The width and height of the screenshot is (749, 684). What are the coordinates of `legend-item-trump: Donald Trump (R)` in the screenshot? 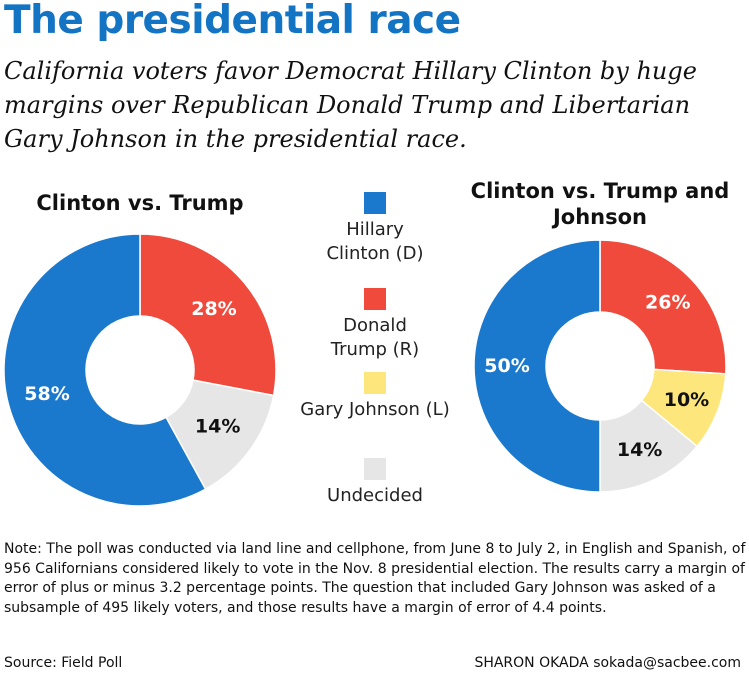 It's located at (375, 325).